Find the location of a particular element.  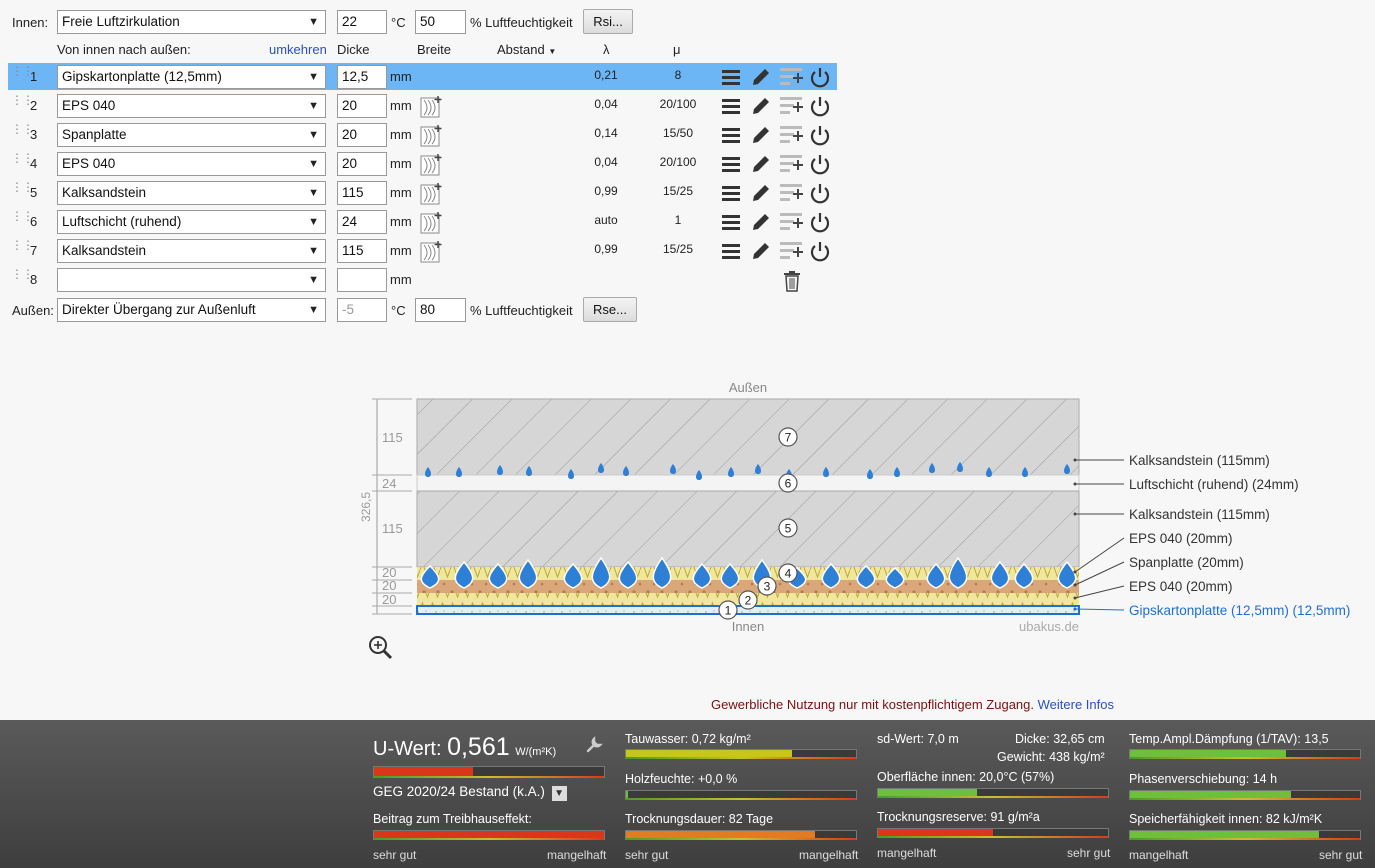

layer-marker-4: 4 is located at coordinates (788, 573).